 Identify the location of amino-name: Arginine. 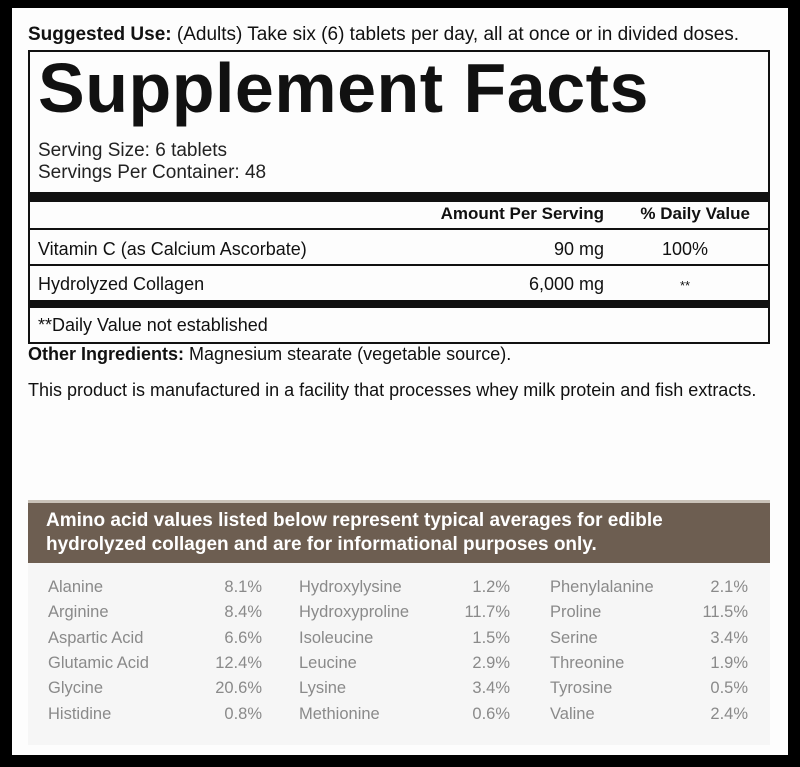
(78, 612).